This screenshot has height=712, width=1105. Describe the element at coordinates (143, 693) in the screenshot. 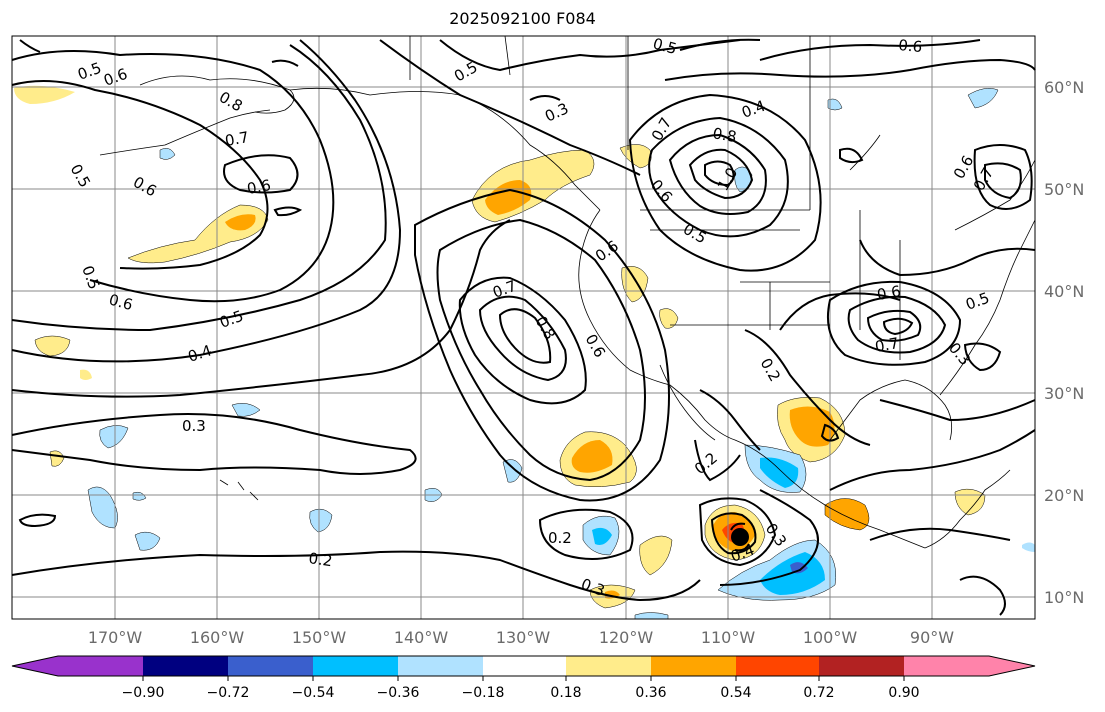

I see `colorbar-tick-label: −0.90` at that location.